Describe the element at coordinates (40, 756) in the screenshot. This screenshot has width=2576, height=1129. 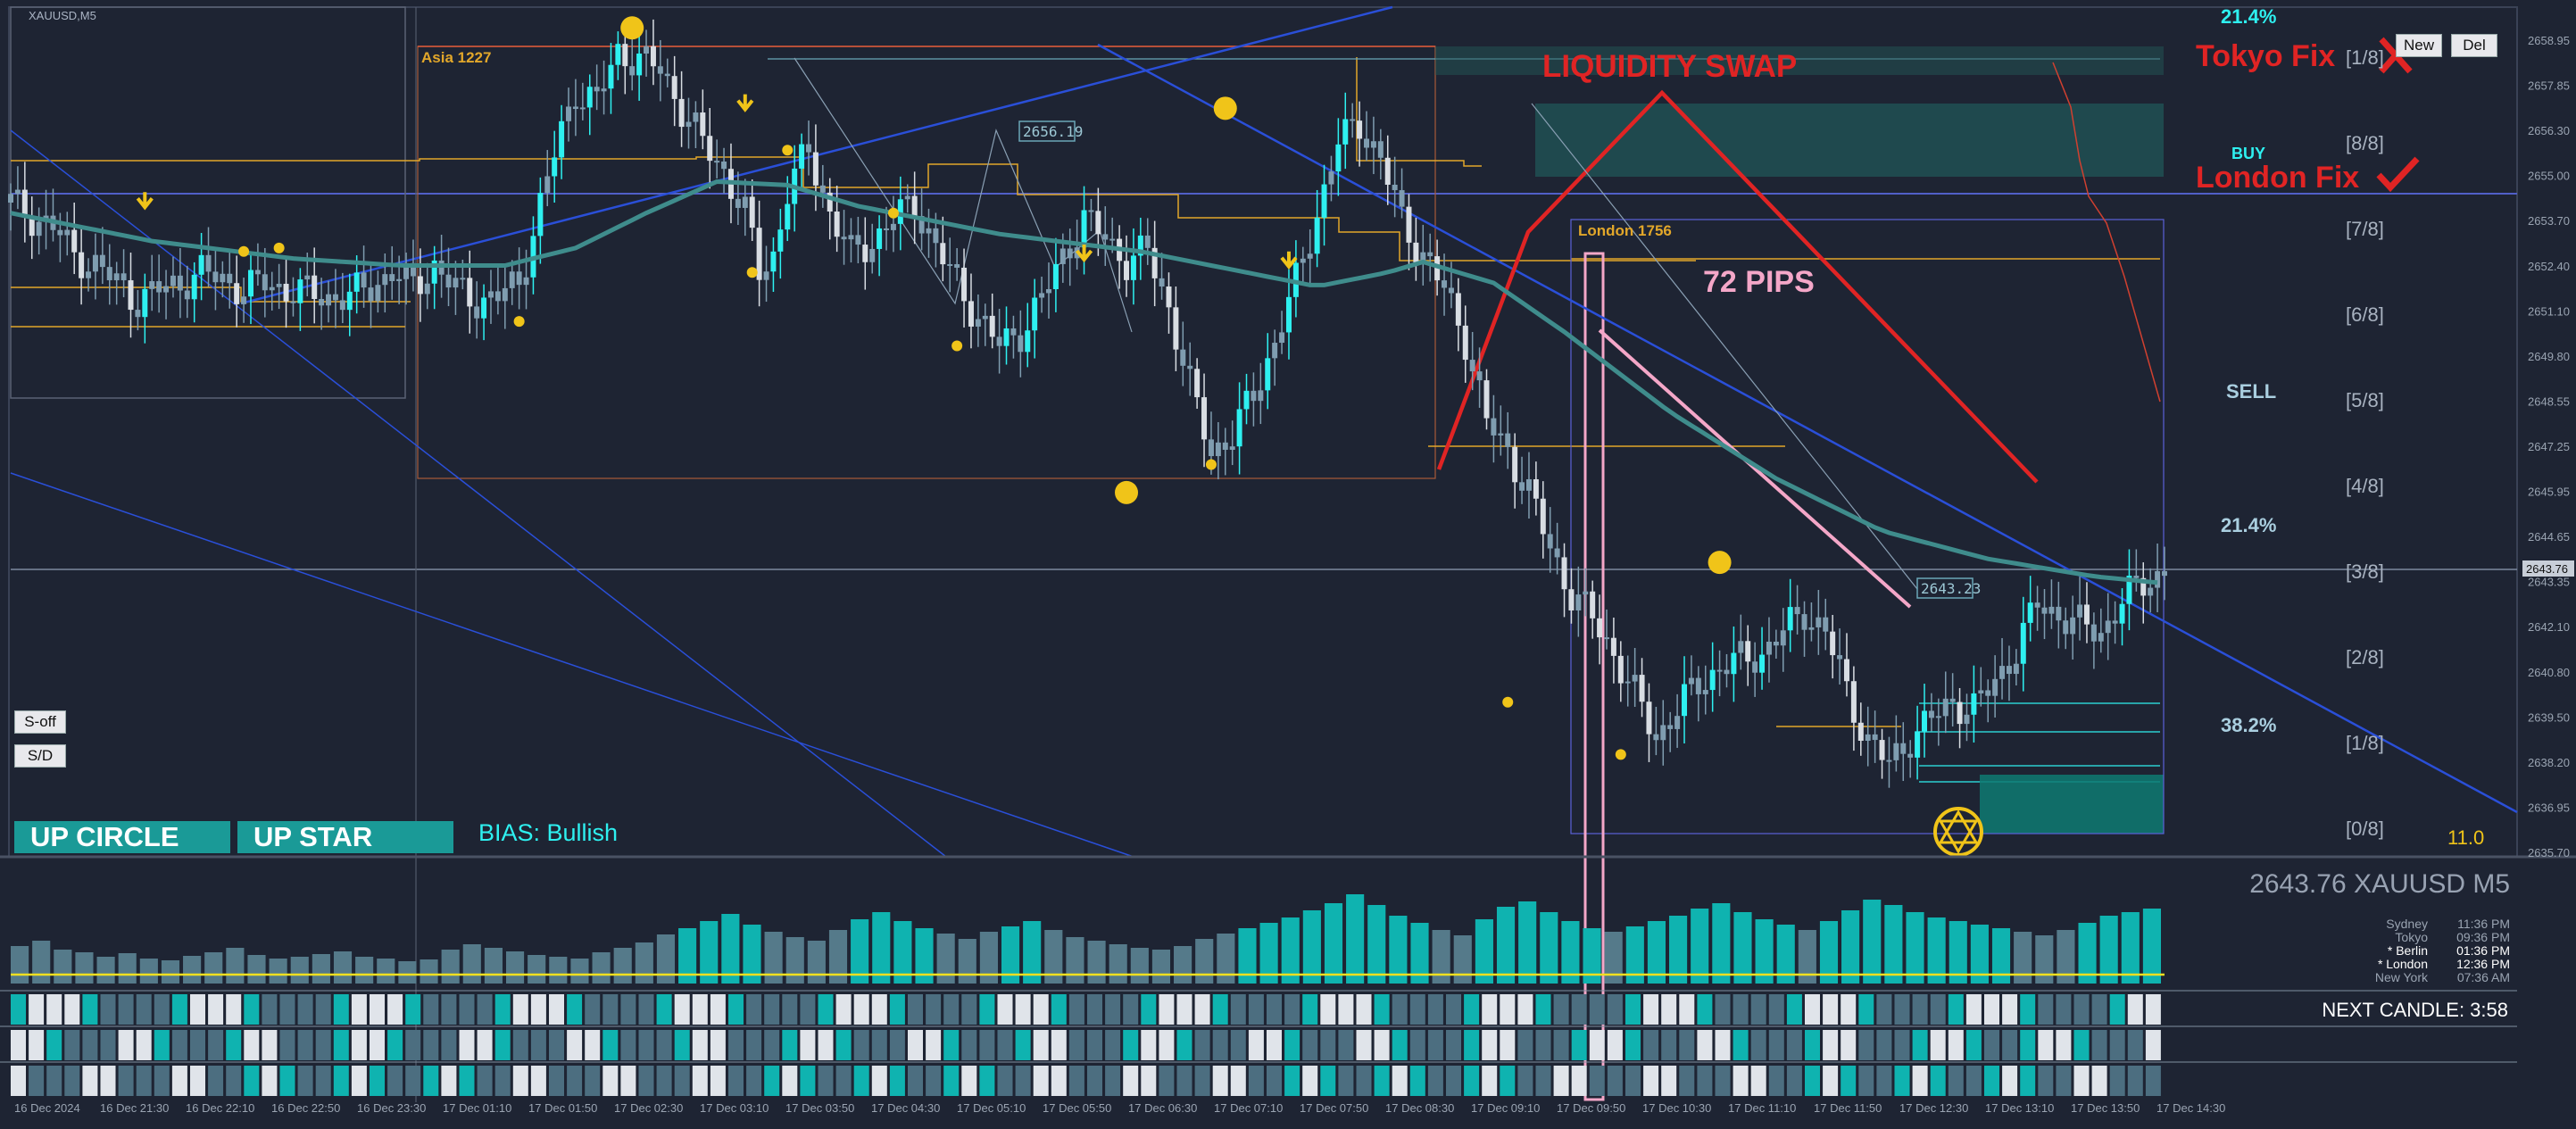
I see `sd-button: S/D` at that location.